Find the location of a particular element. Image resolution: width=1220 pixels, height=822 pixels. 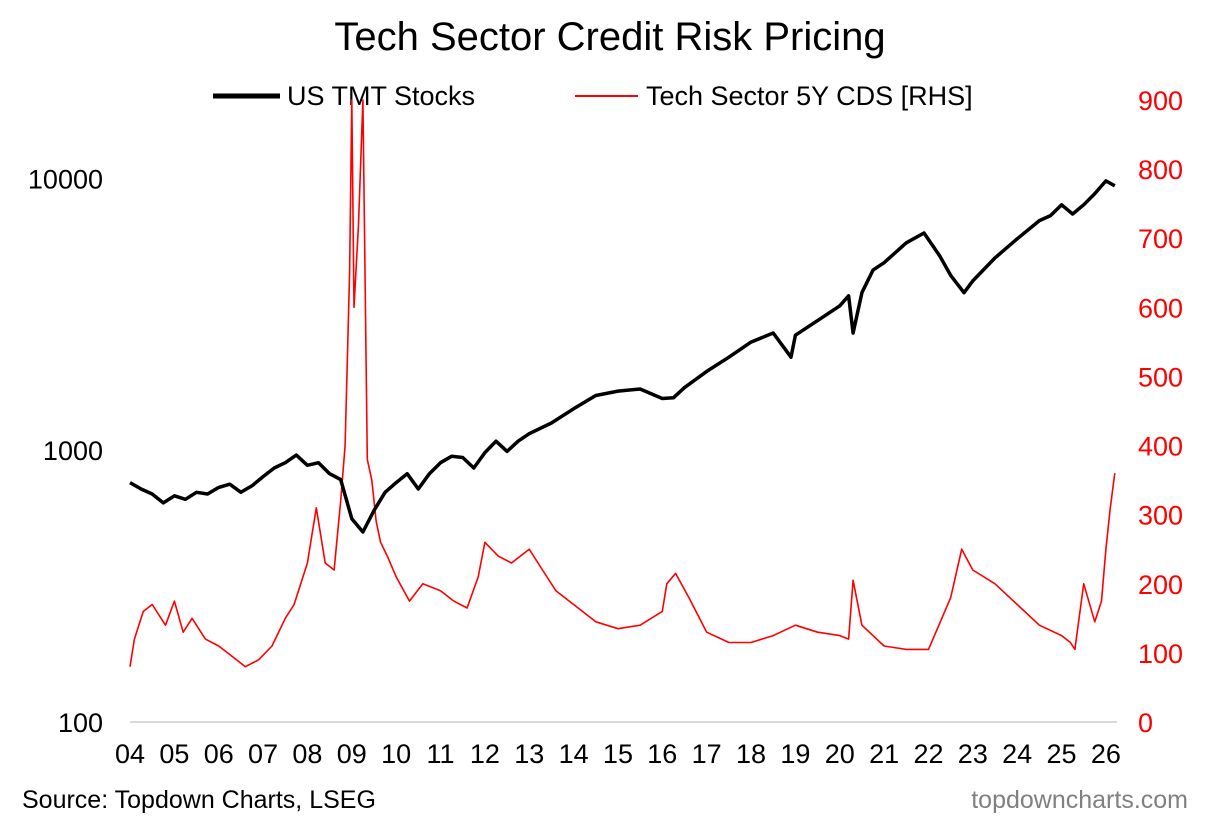

x-tick-label: 23 is located at coordinates (973, 754).